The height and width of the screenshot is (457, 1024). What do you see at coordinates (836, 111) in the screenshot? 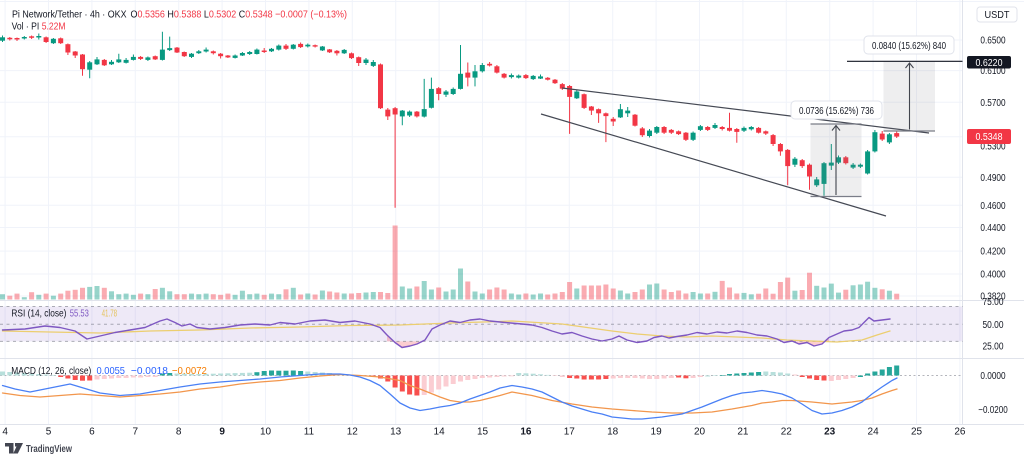
I see `svg-text: 0.0736 (15.62%) 736` at bounding box center [836, 111].